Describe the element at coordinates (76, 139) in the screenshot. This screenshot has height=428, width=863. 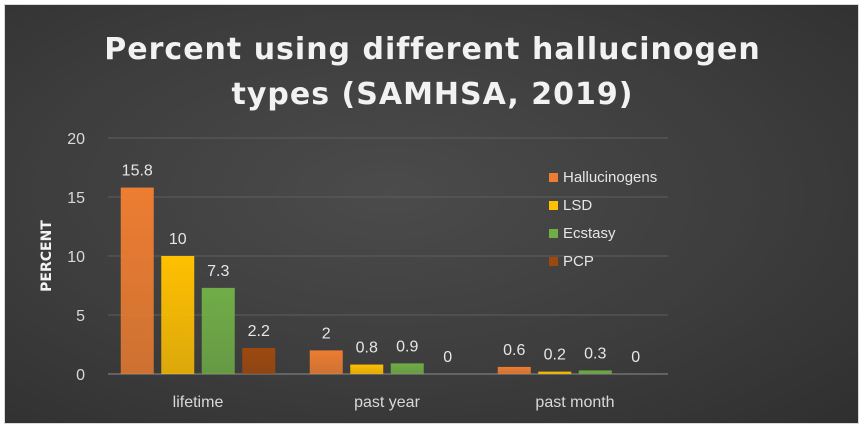
I see `y-tick-label: 20` at that location.